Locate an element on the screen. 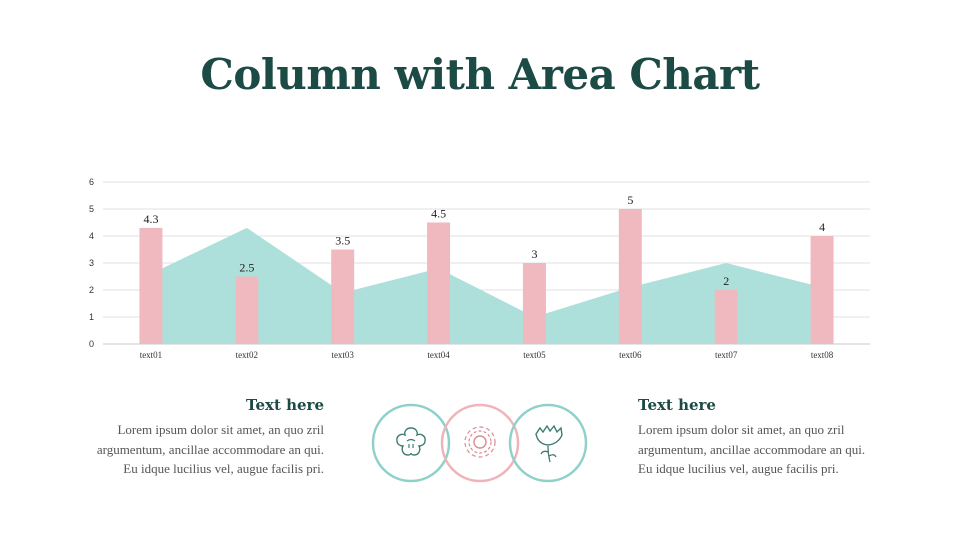 This screenshot has width=960, height=540. right-heading: Text here is located at coordinates (677, 405).